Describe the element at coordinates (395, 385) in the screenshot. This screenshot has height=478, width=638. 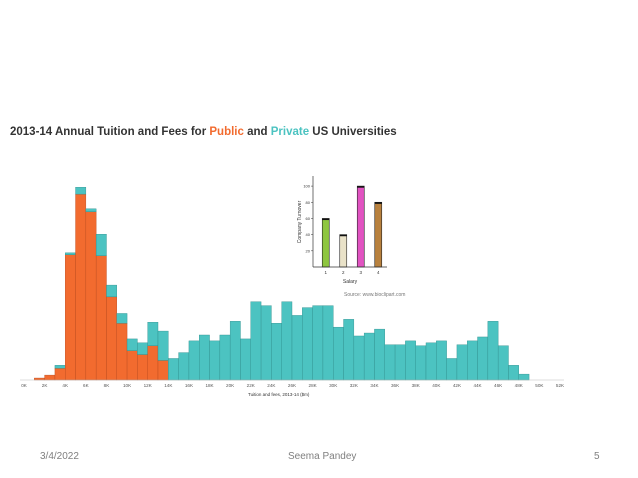
I see `x-tick-label: 36K` at that location.